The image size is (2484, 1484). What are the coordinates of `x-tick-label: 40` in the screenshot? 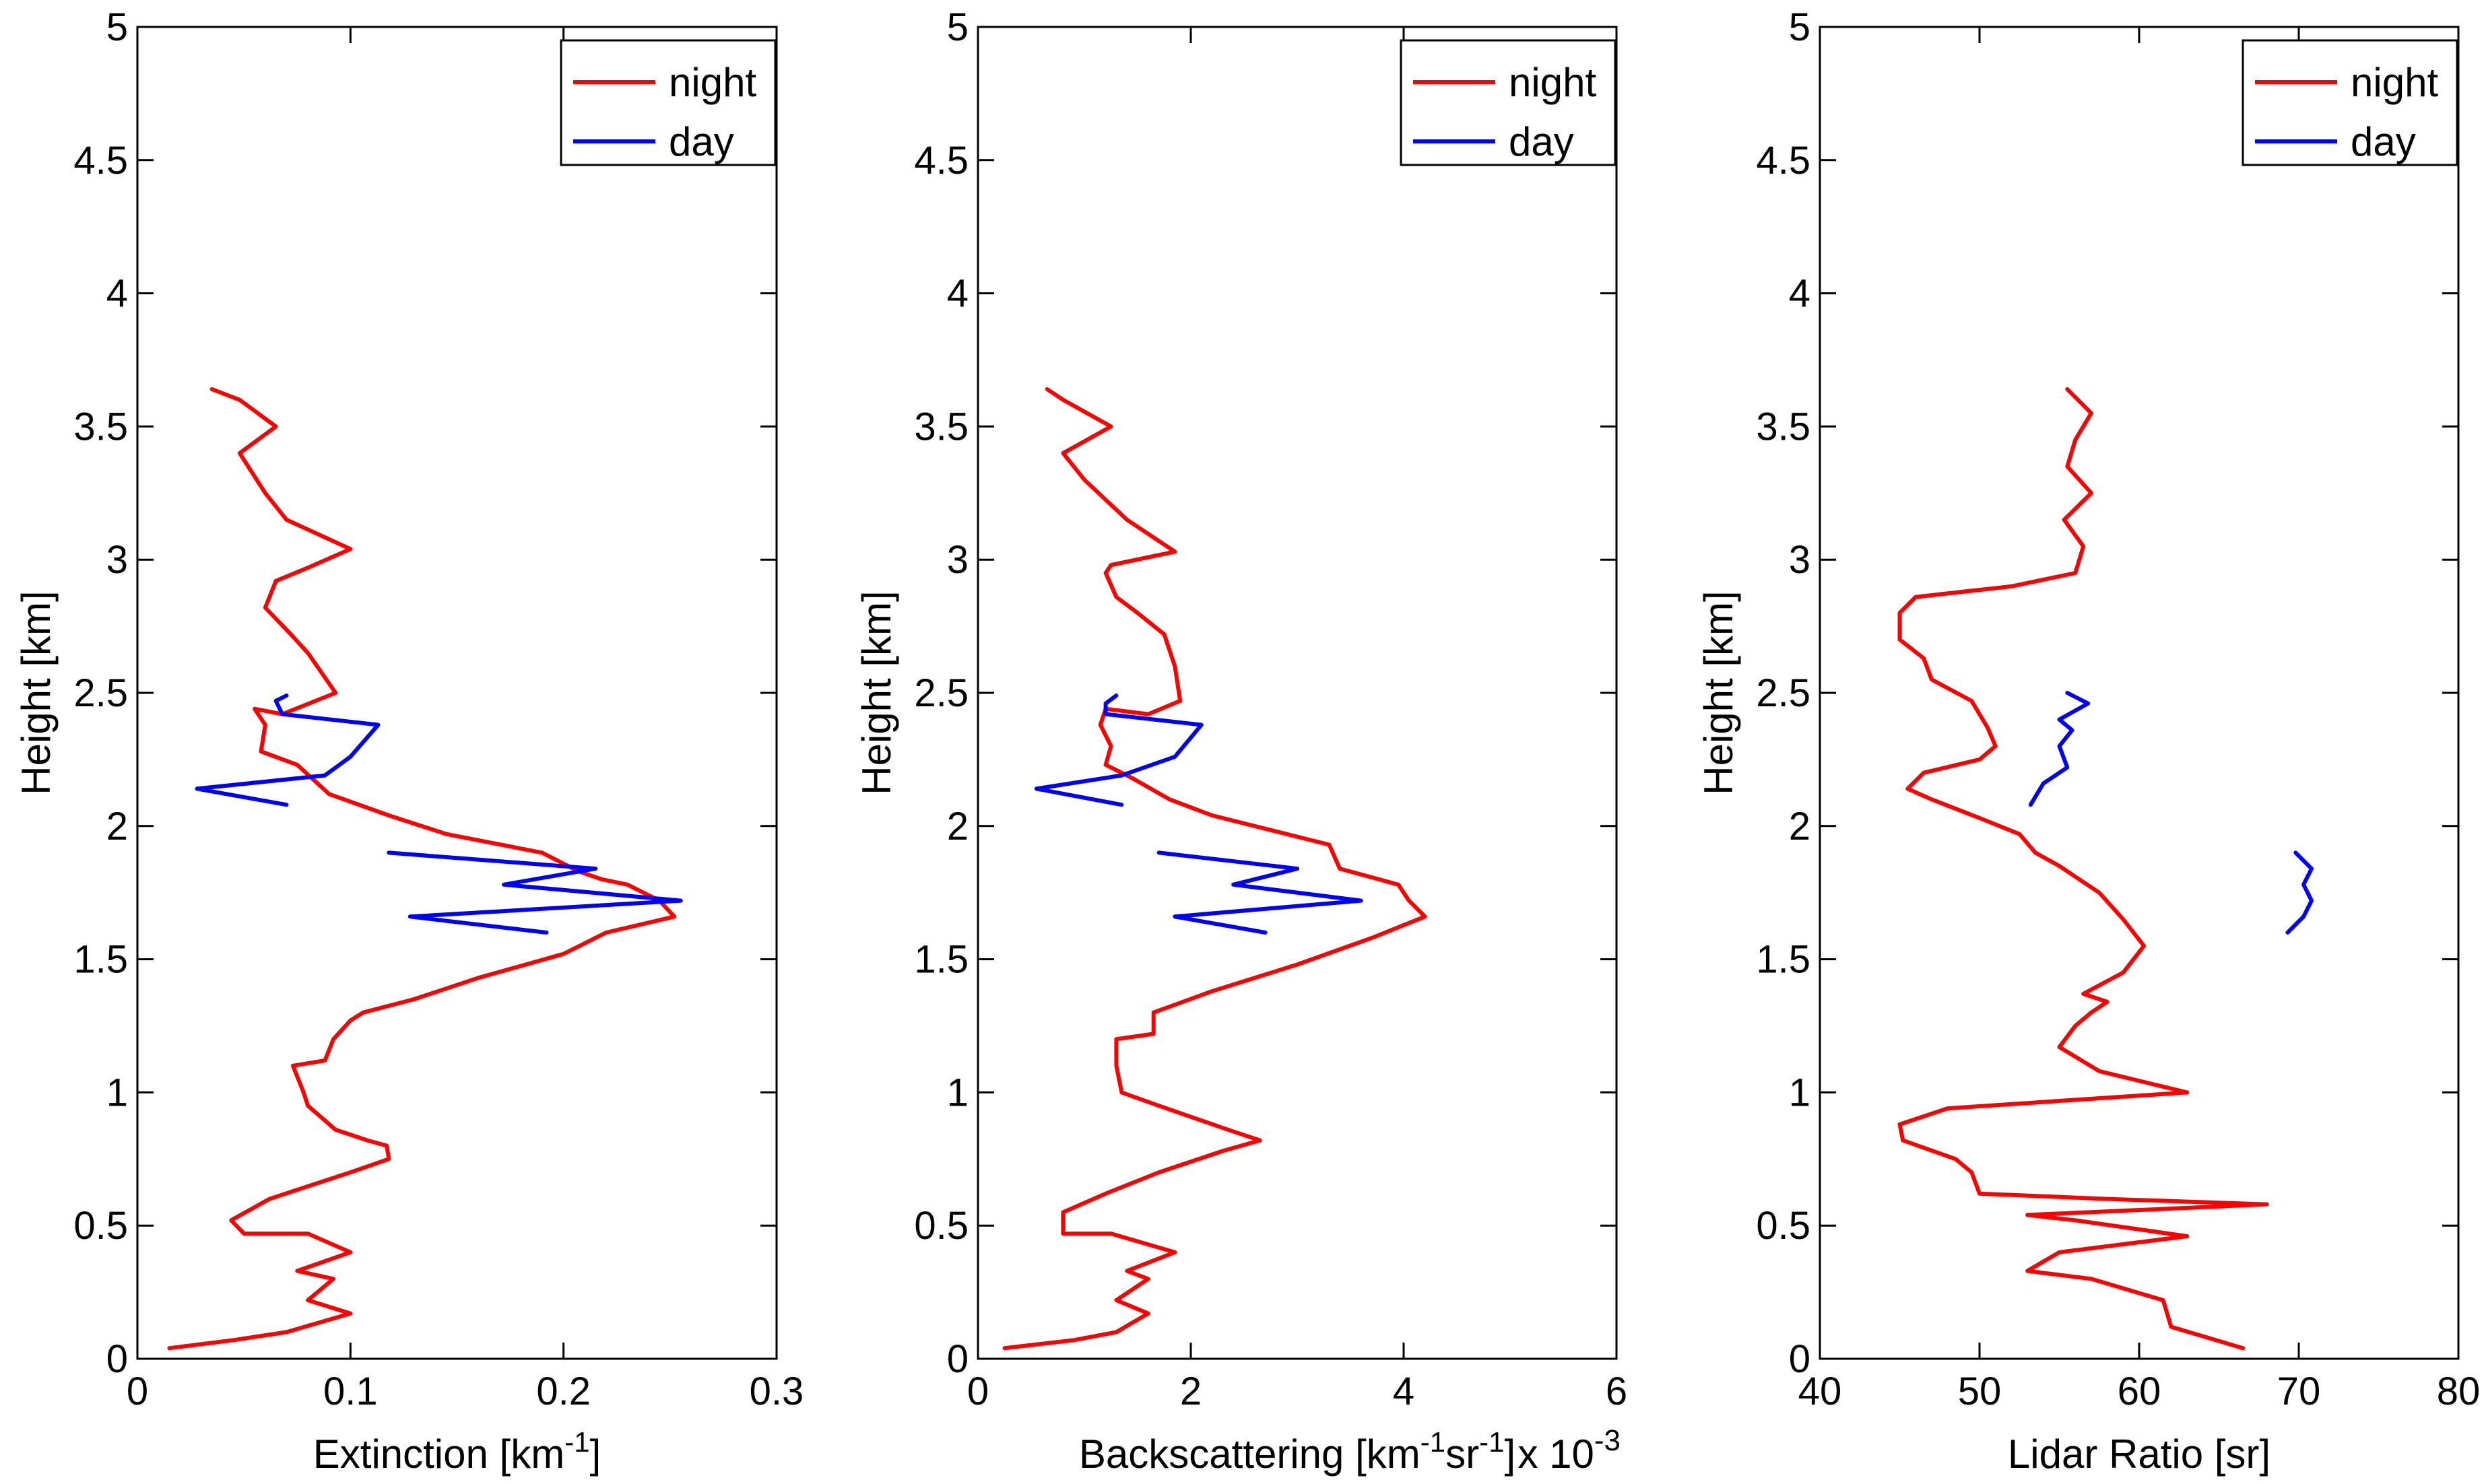 It's located at (1820, 1391).